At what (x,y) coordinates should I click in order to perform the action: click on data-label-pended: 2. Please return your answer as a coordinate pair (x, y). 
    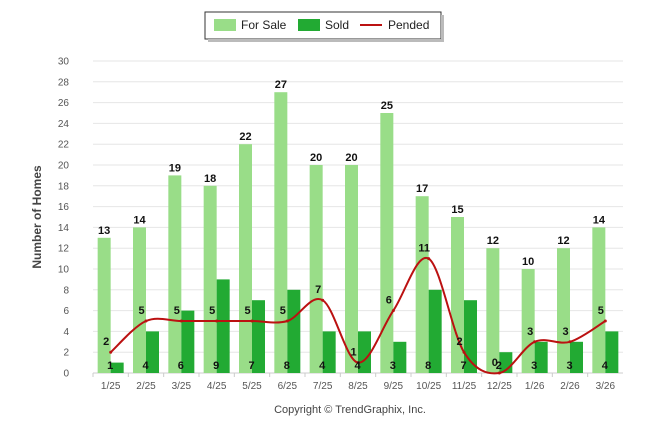
    Looking at the image, I should click on (459, 342).